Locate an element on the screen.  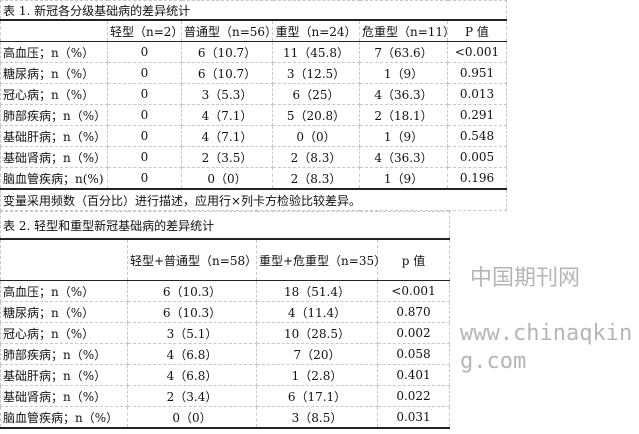
table-row: 基础肝病；n（%） 4（6.8） 1（2.8） 0.401 is located at coordinates (225, 375).